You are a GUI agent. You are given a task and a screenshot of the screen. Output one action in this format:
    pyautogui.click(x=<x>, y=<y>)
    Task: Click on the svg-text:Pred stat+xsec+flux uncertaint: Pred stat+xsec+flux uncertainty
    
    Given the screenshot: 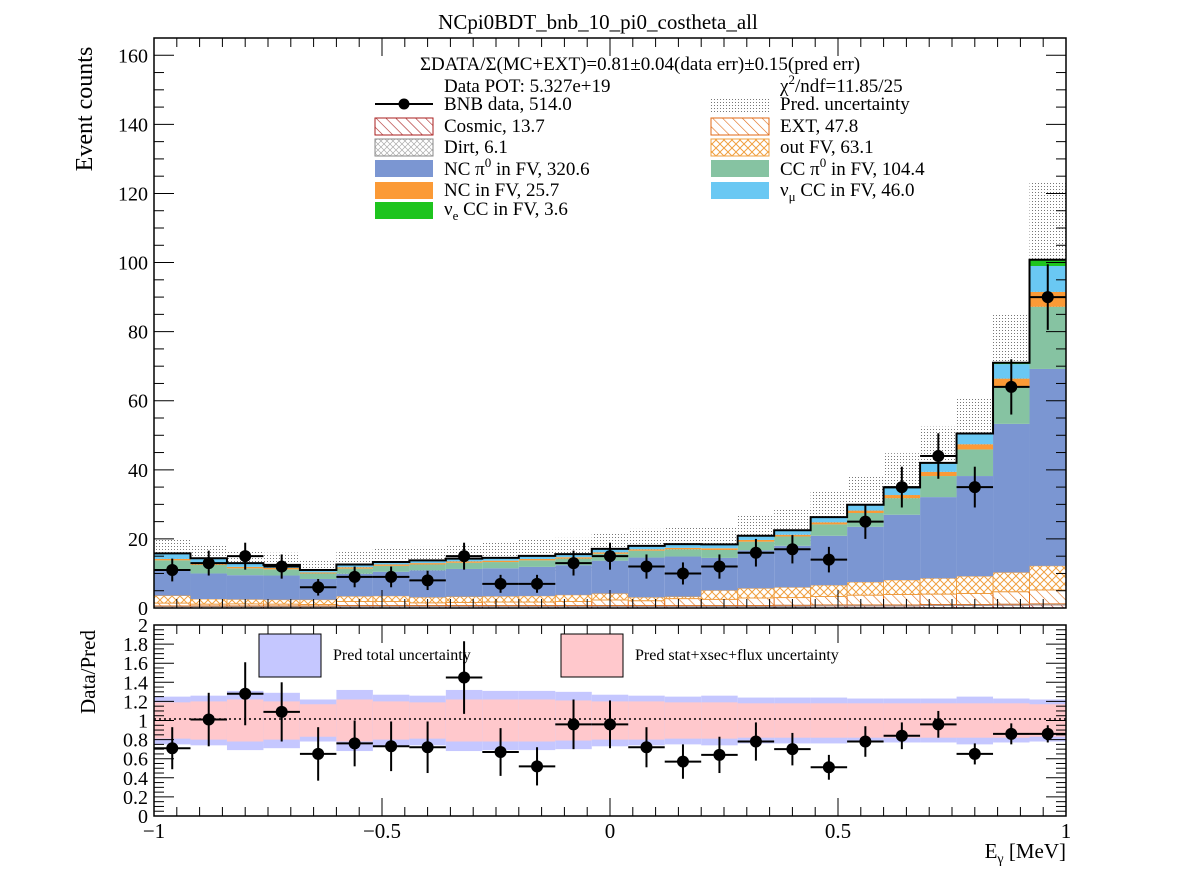 What is the action you would take?
    pyautogui.click(x=737, y=655)
    